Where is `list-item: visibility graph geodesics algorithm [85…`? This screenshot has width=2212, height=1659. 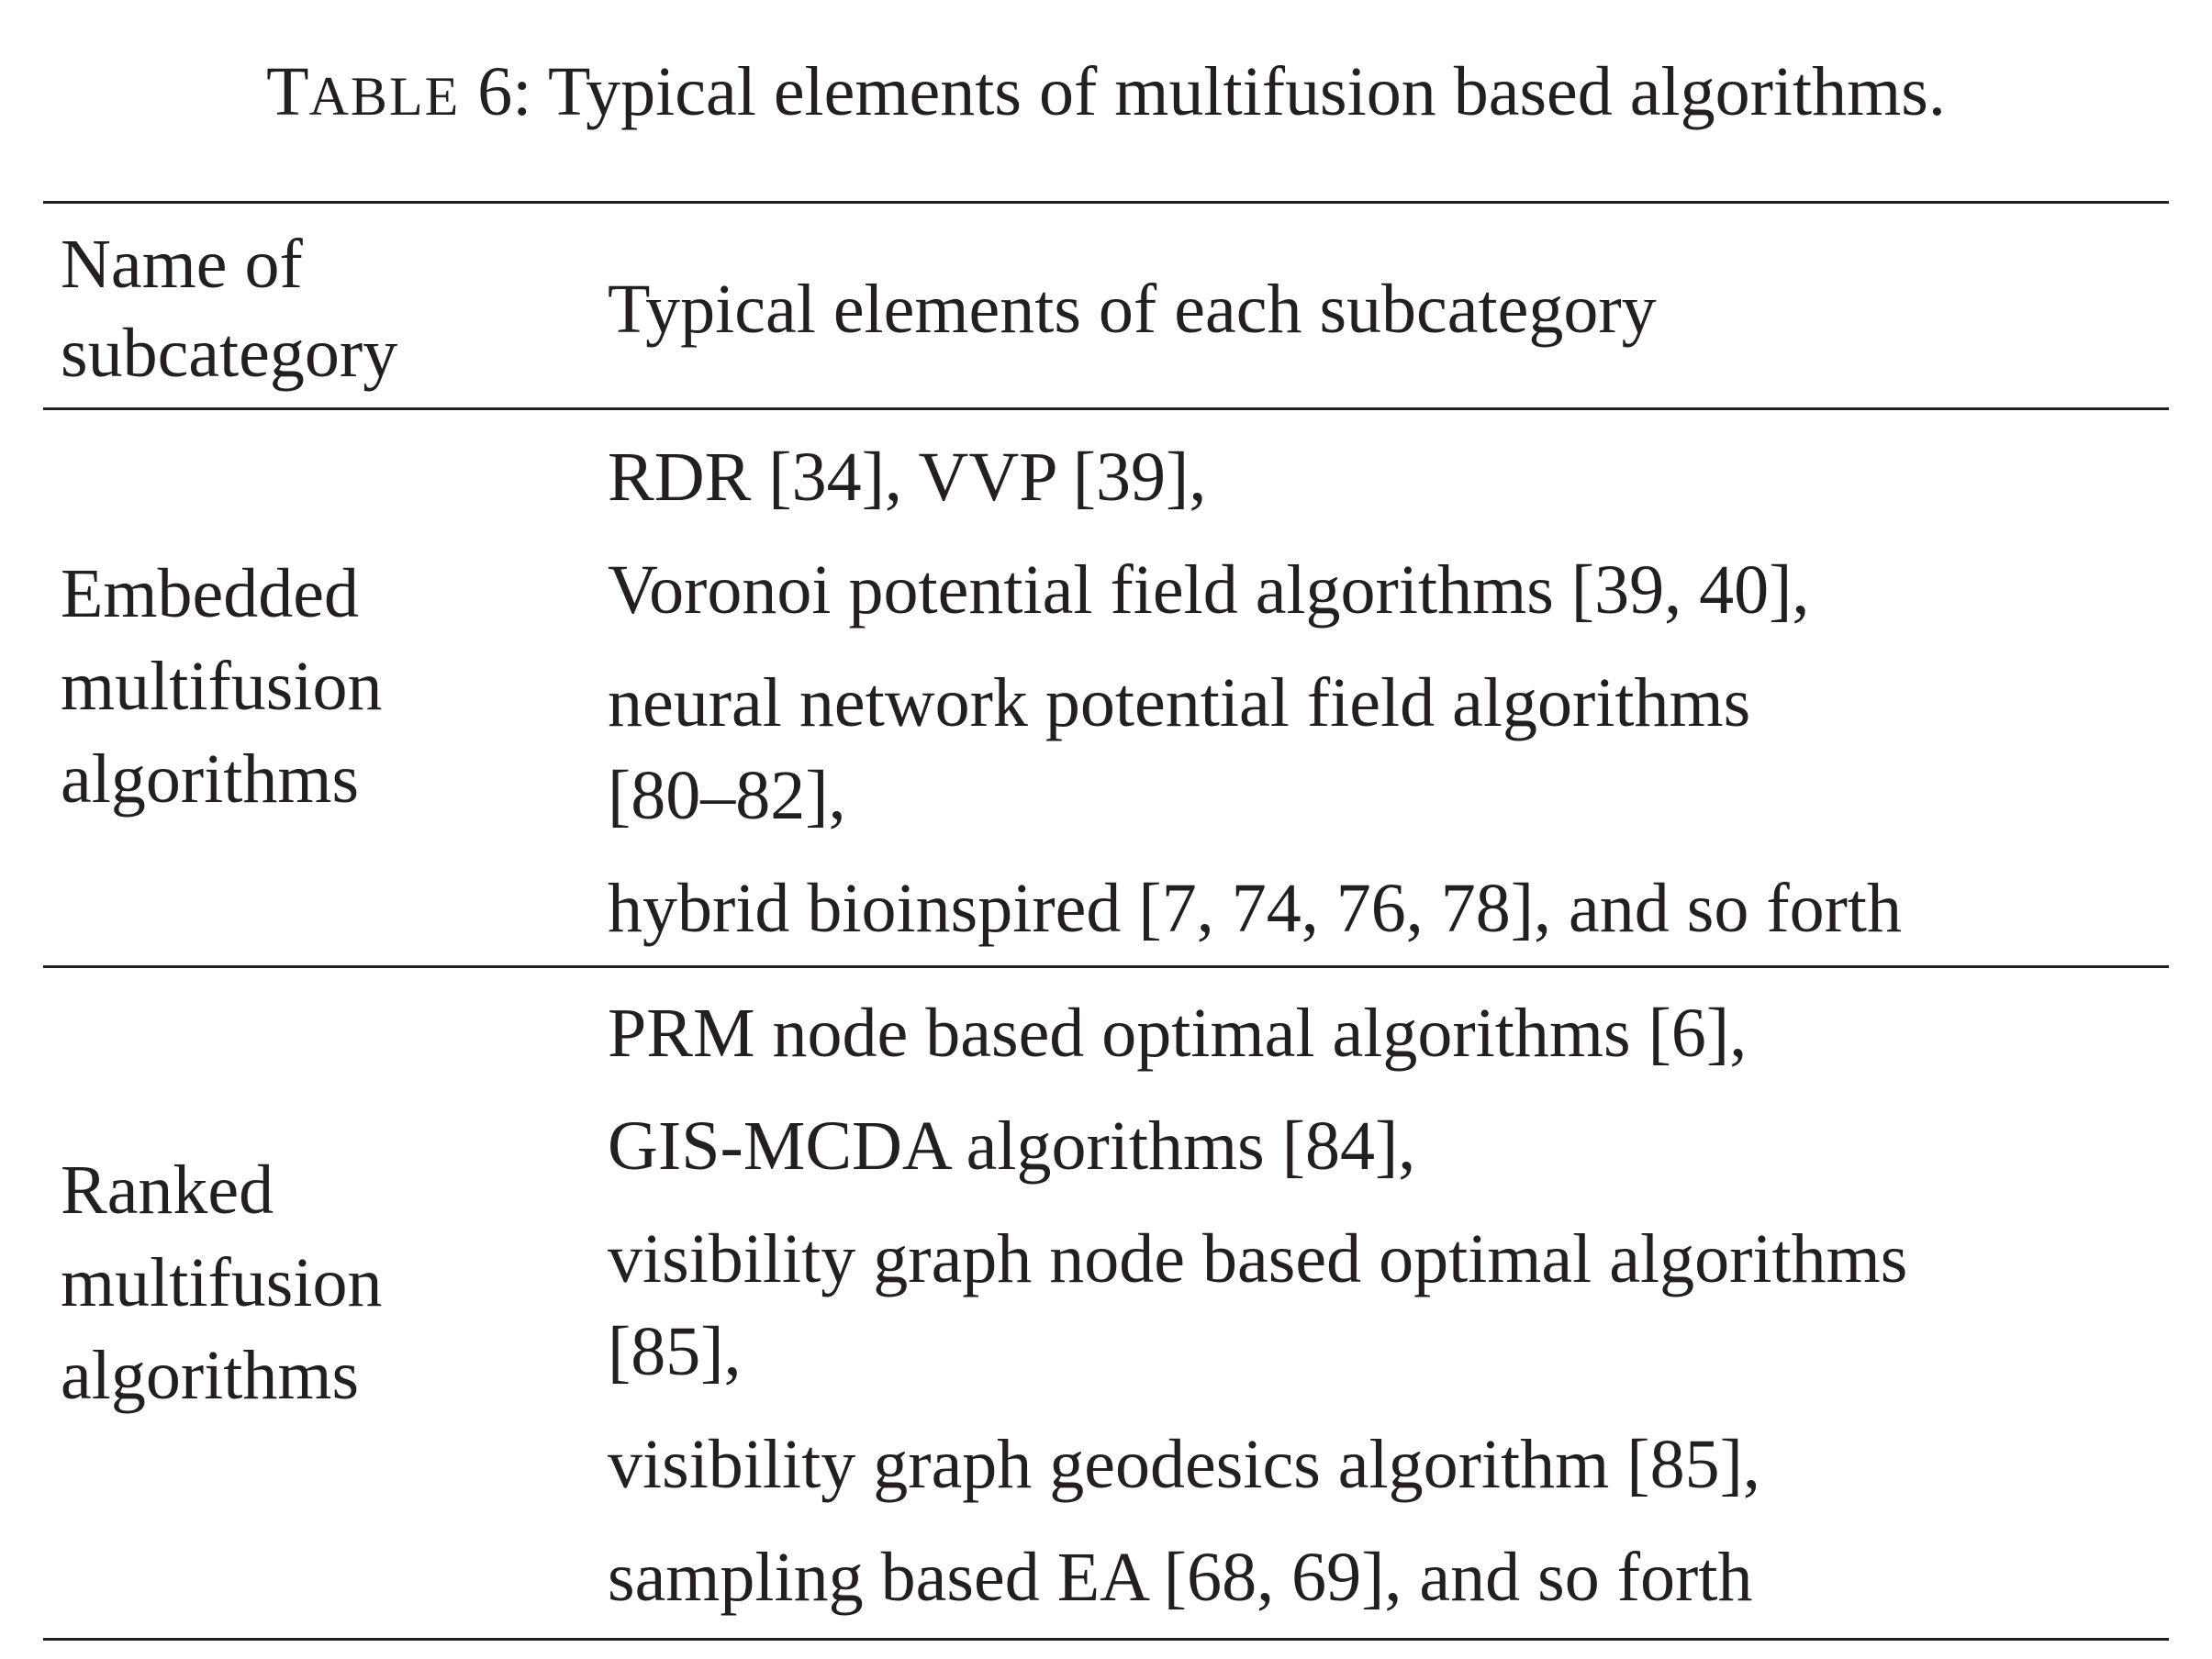 list-item: visibility graph geodesics algorithm [85… is located at coordinates (1257, 1465).